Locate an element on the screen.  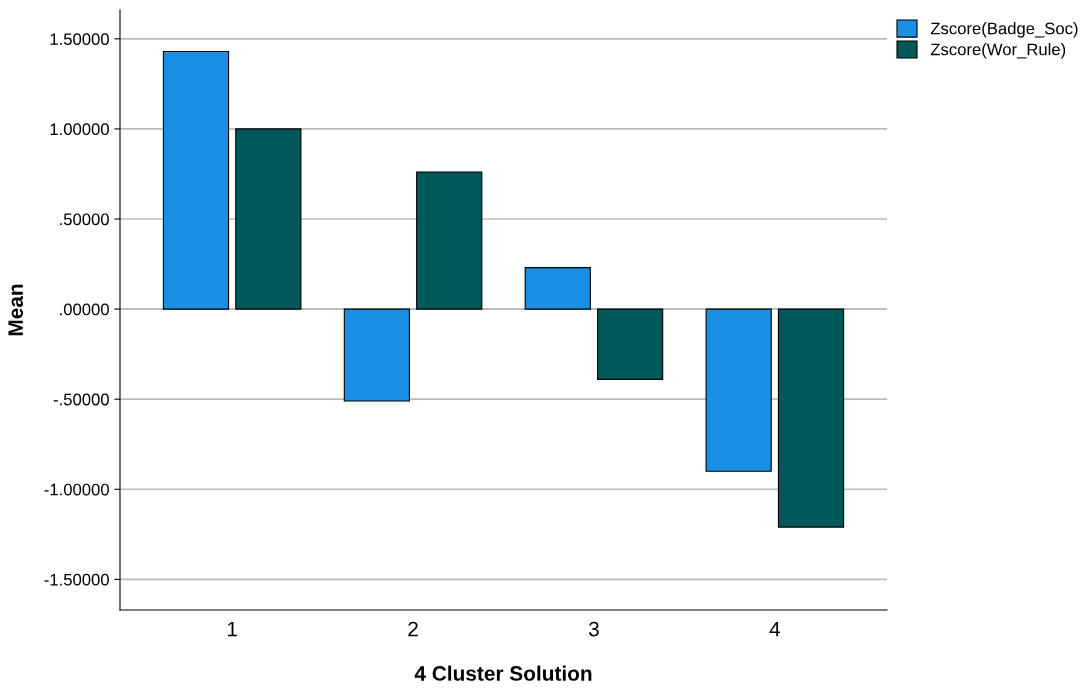
x-tick-label: 2 is located at coordinates (413, 629).